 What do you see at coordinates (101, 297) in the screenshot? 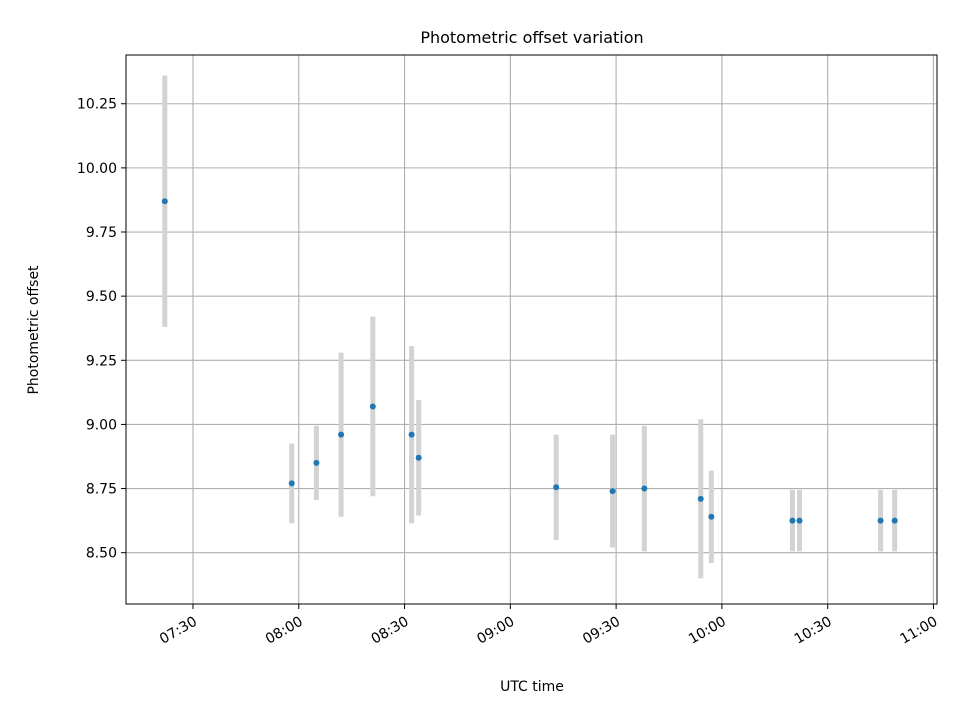
I see `y-tick-label: 9.50` at bounding box center [101, 297].